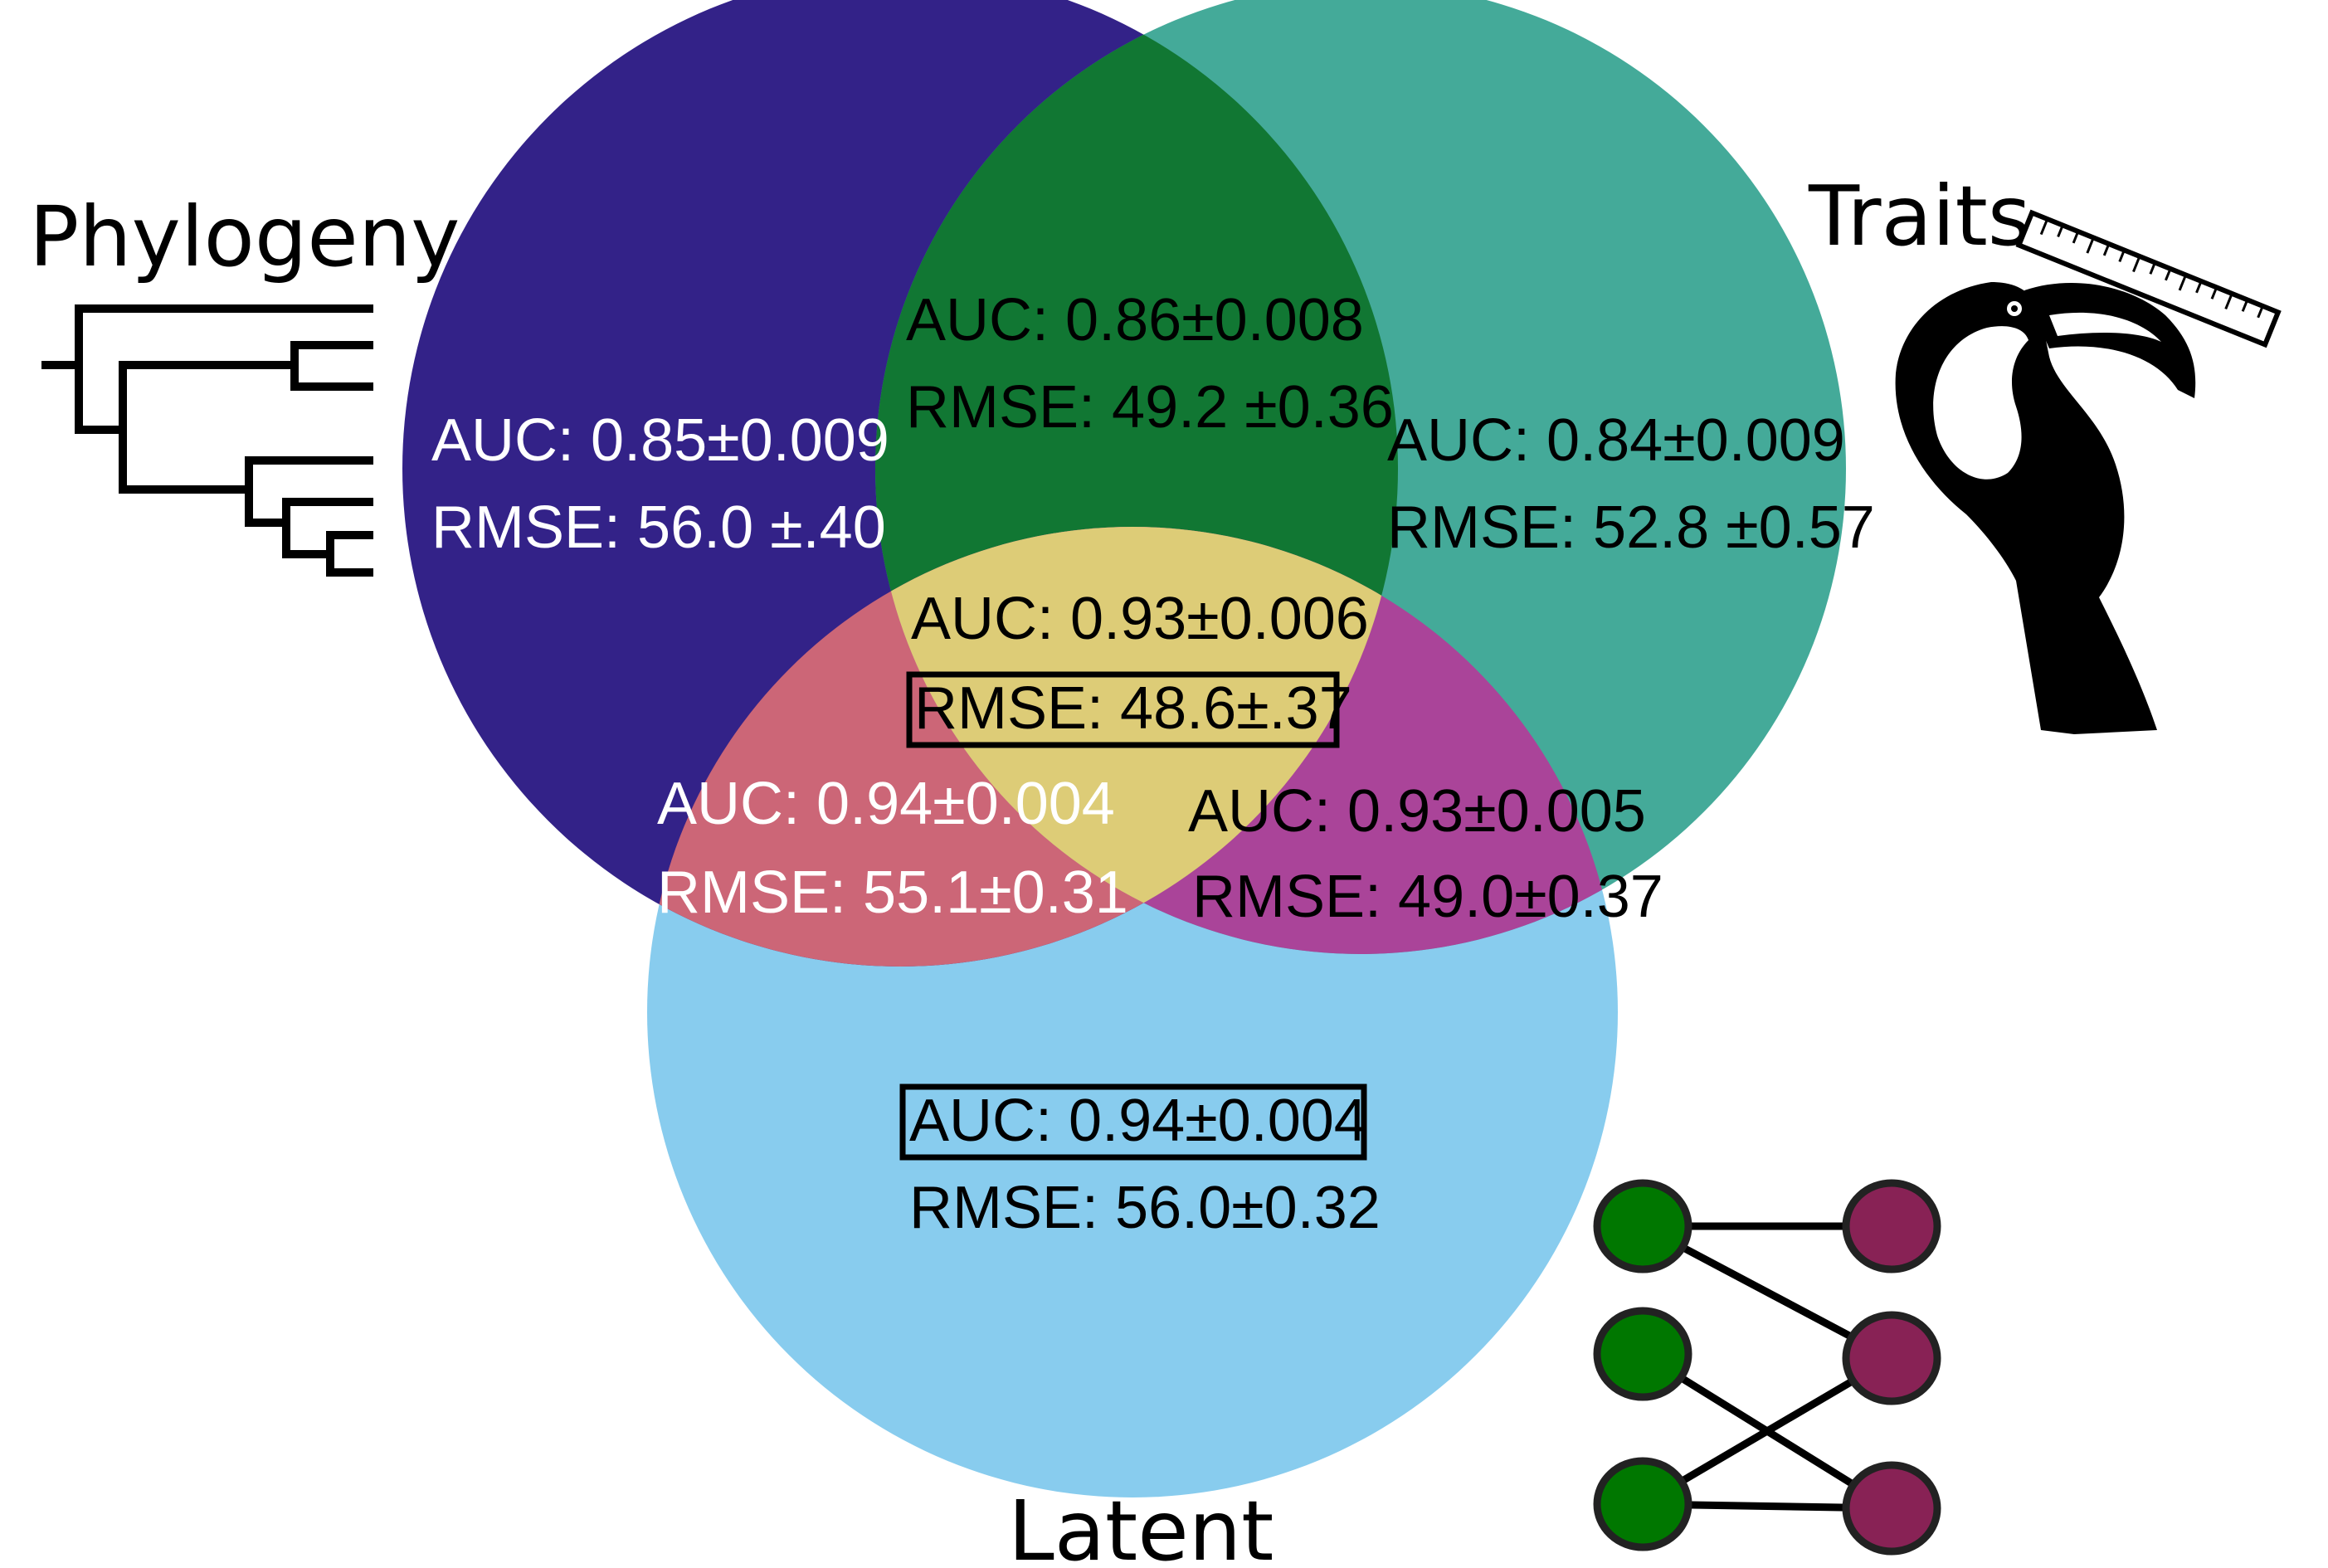 Image resolution: width=2328 pixels, height=1568 pixels. I want to click on bipartite-network-icon, so click(1767, 1367).